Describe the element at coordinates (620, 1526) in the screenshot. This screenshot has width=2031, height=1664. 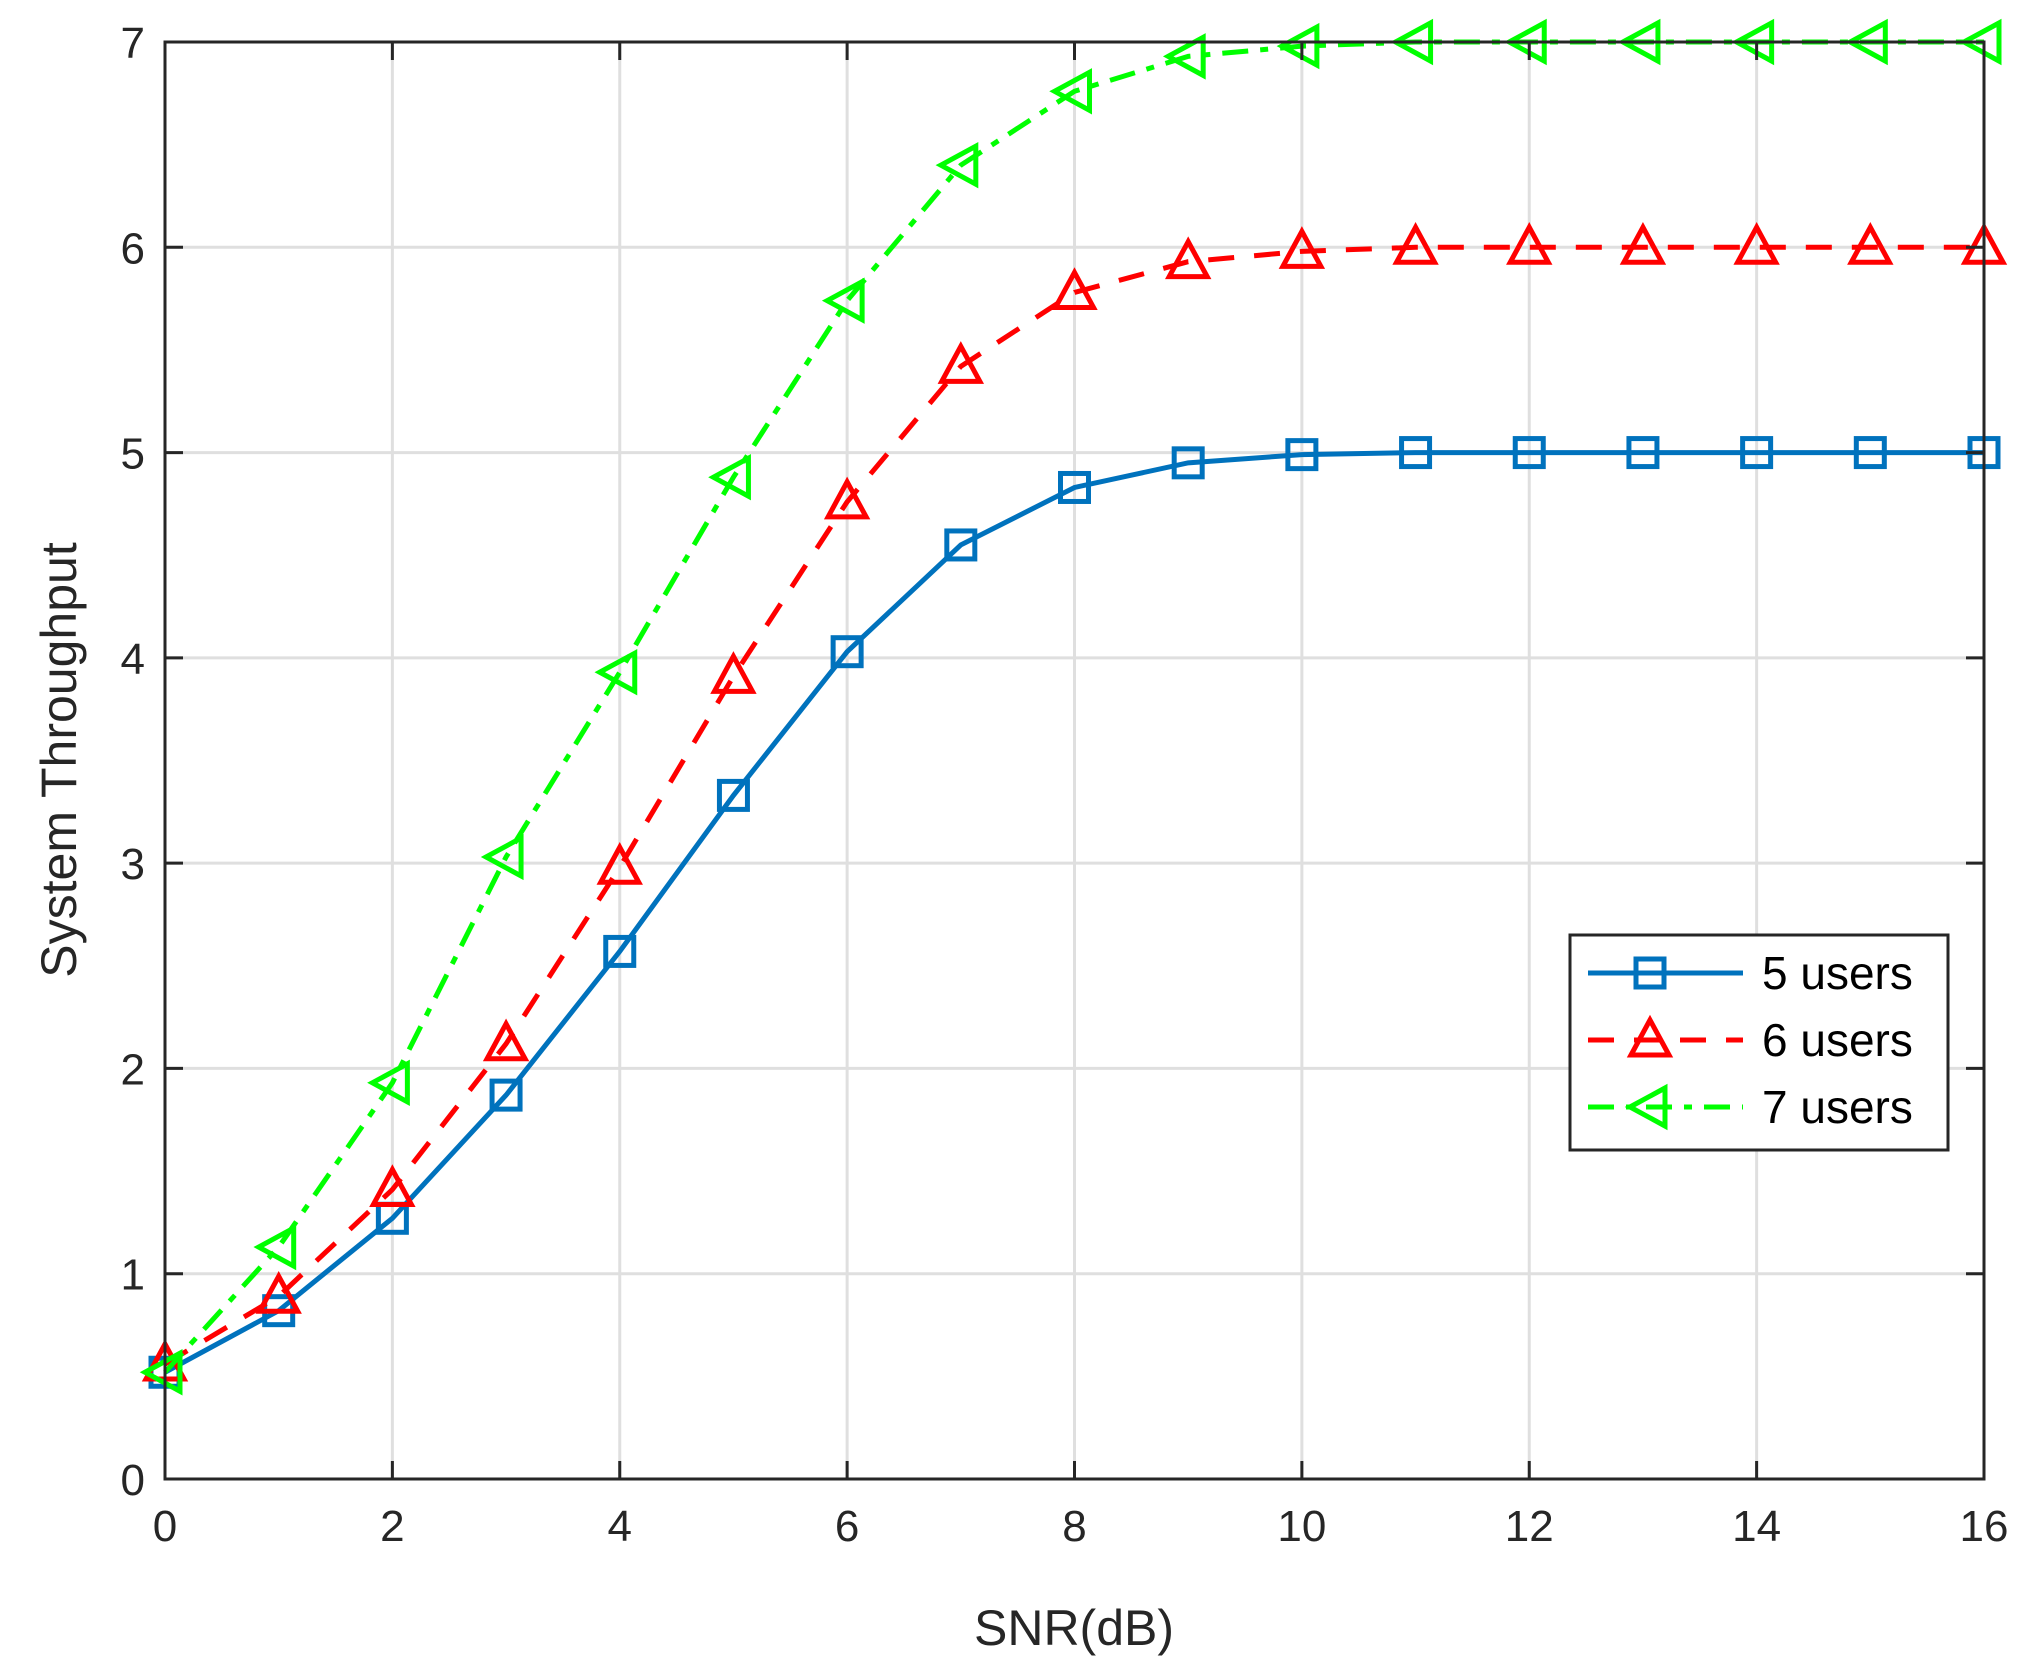
I see `x-tick-label: 4` at that location.